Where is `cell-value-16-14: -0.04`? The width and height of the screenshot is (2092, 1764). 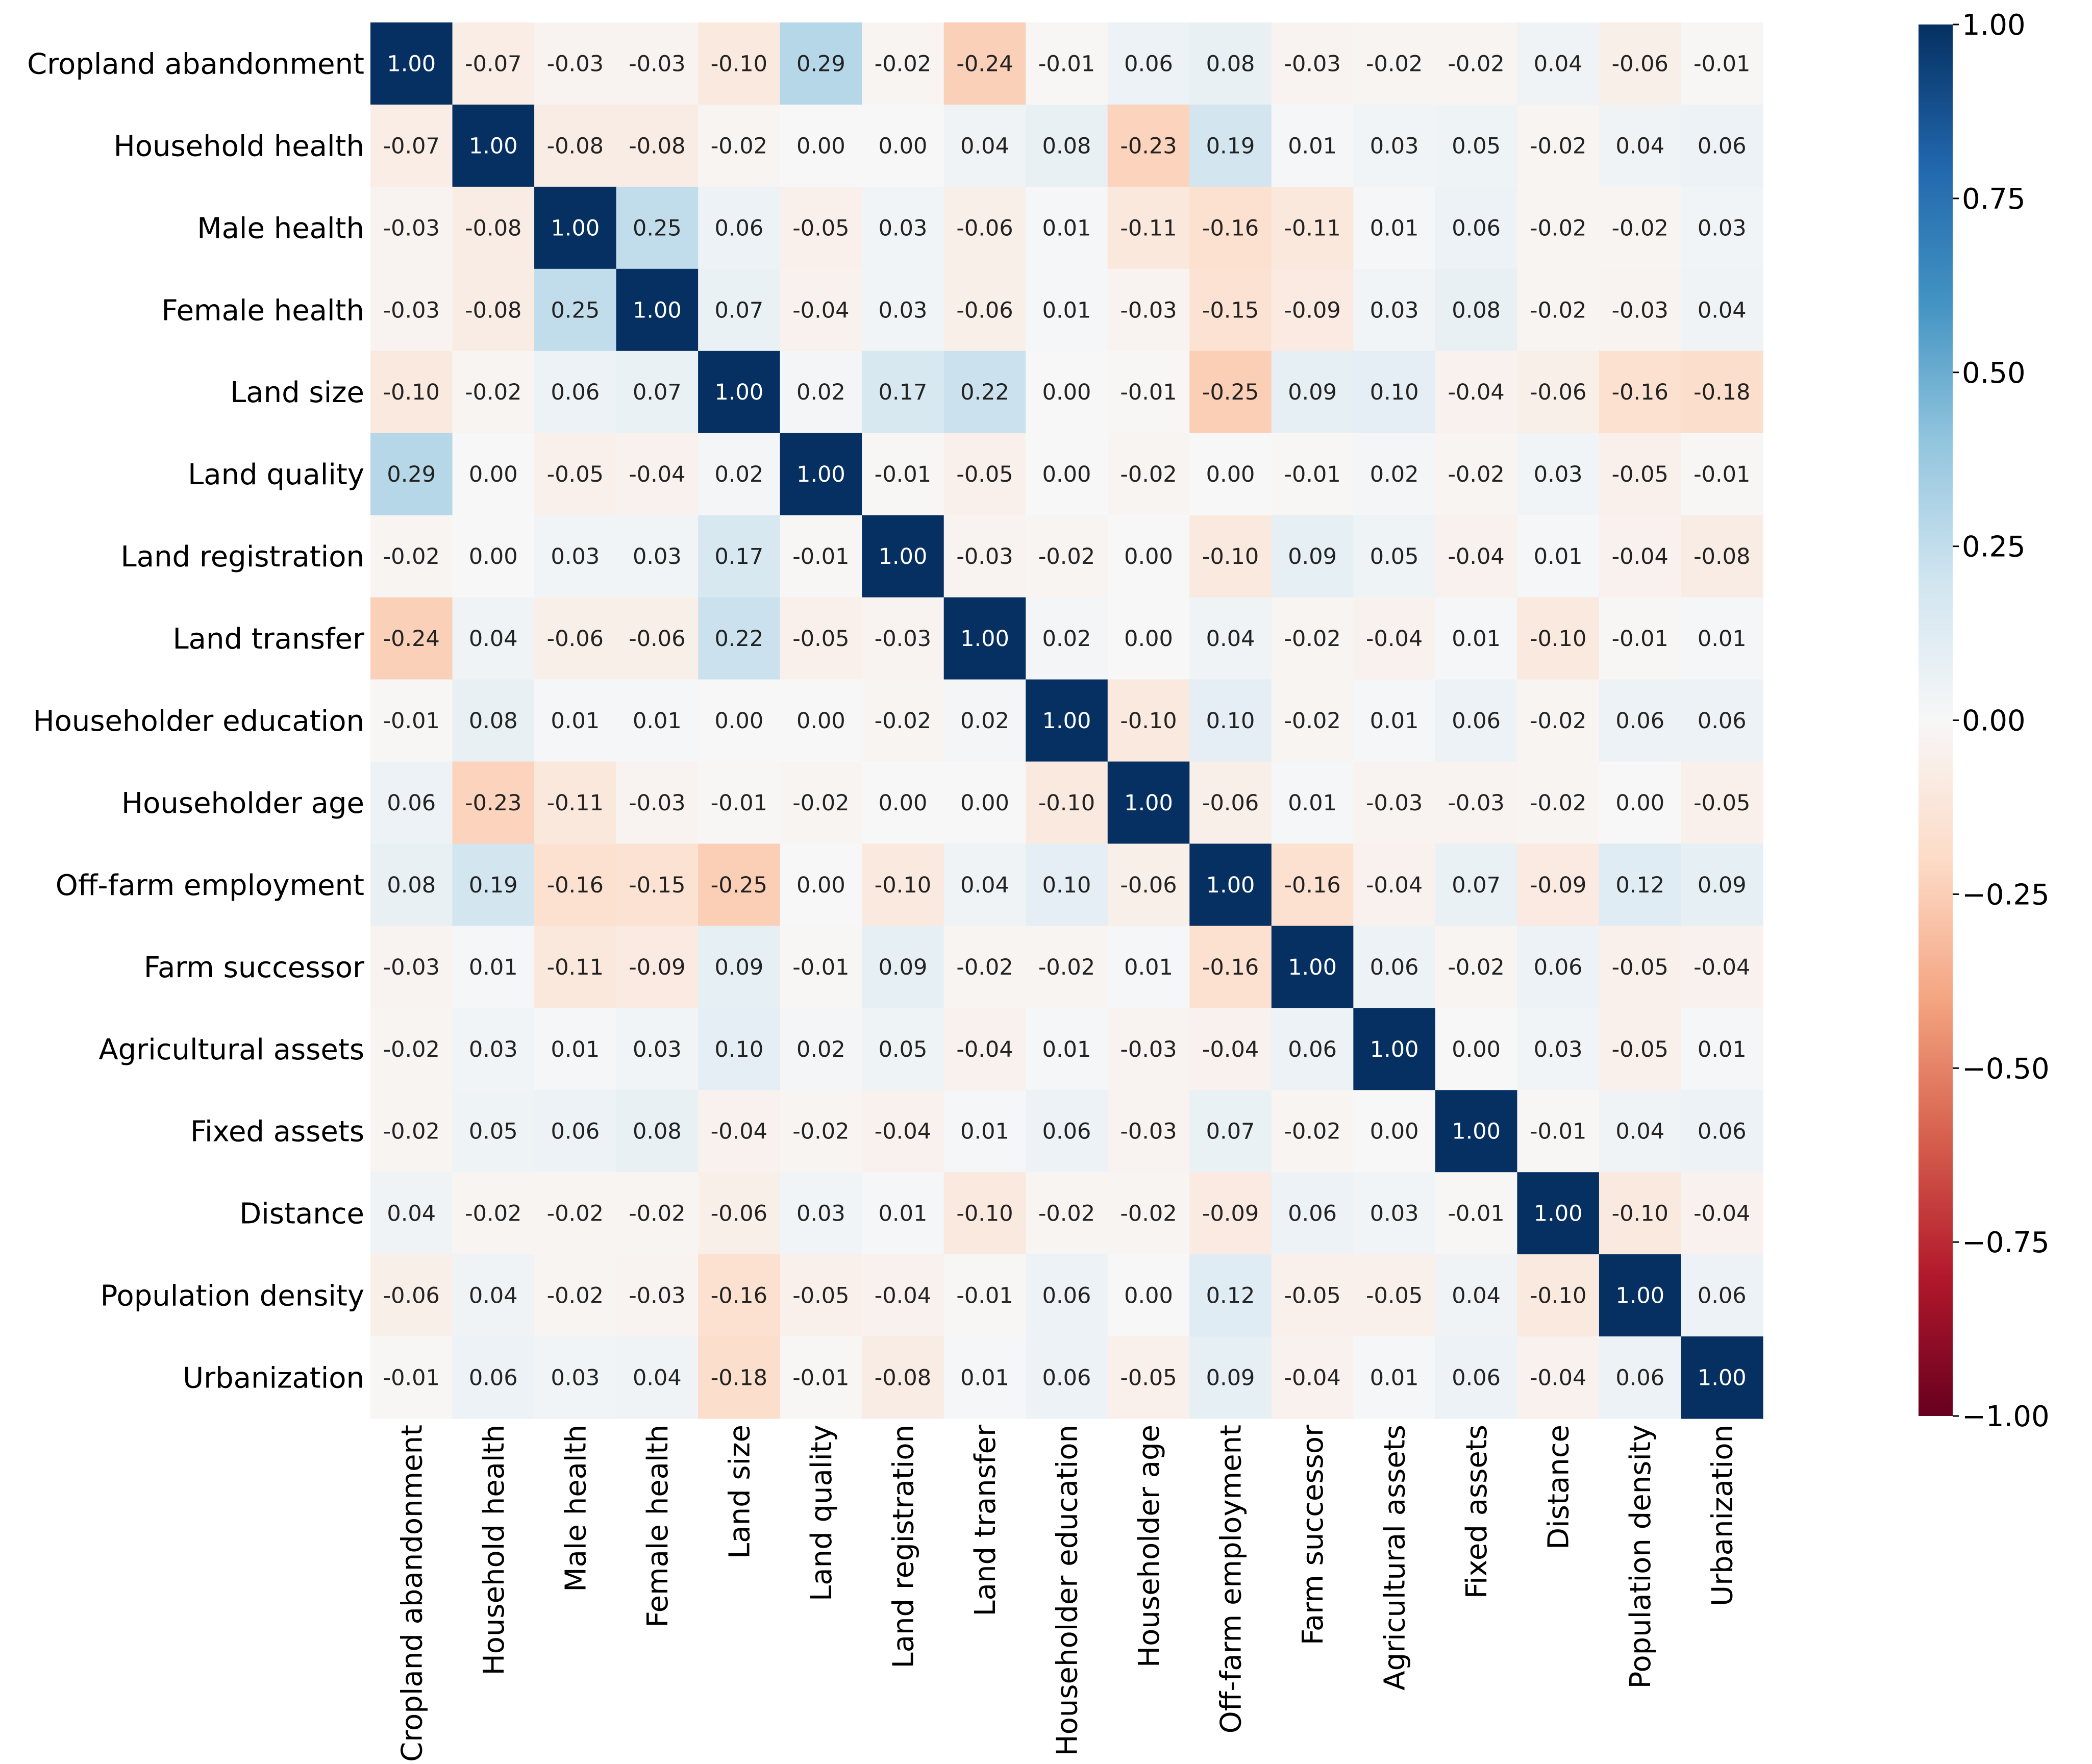 cell-value-16-14: -0.04 is located at coordinates (1558, 1378).